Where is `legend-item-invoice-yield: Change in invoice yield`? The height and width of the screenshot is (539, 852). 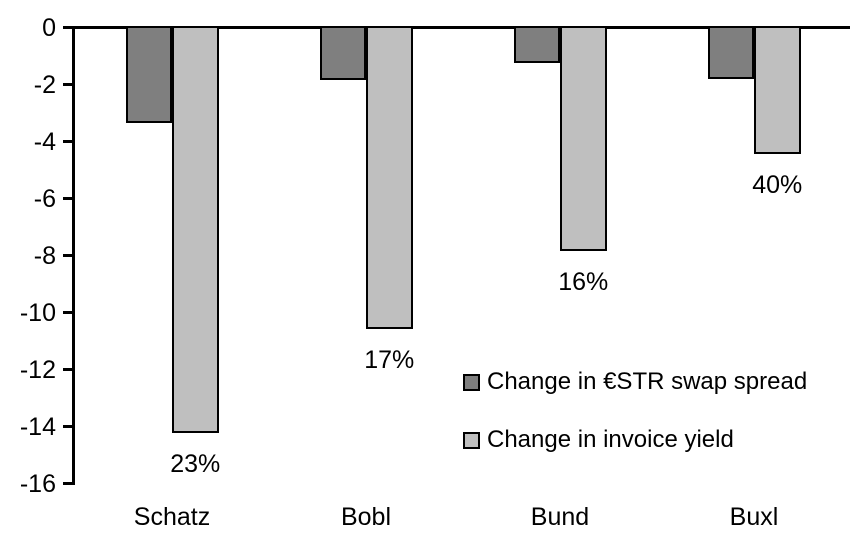 legend-item-invoice-yield: Change in invoice yield is located at coordinates (635, 440).